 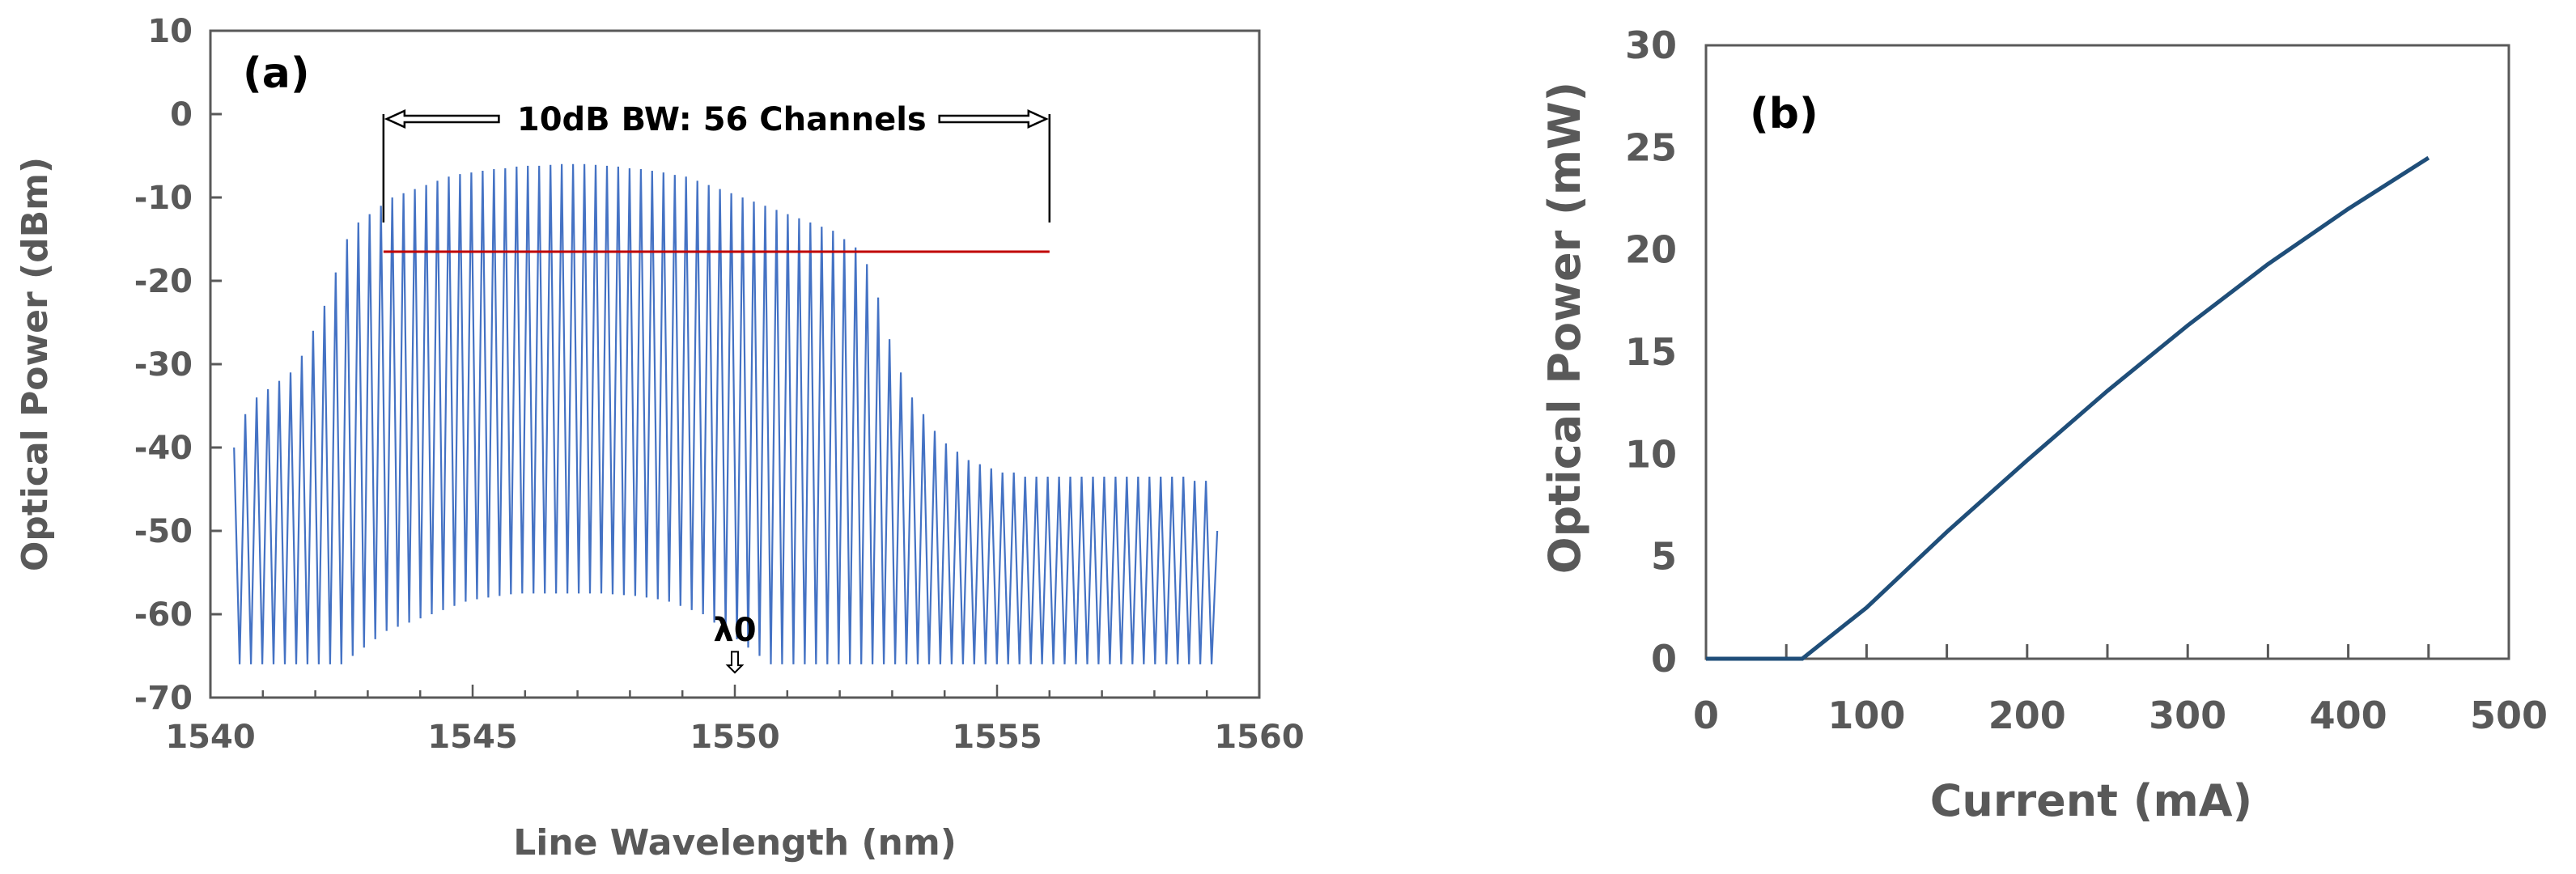 What do you see at coordinates (1651, 454) in the screenshot?
I see `panel-b-y-tick-label: 10` at bounding box center [1651, 454].